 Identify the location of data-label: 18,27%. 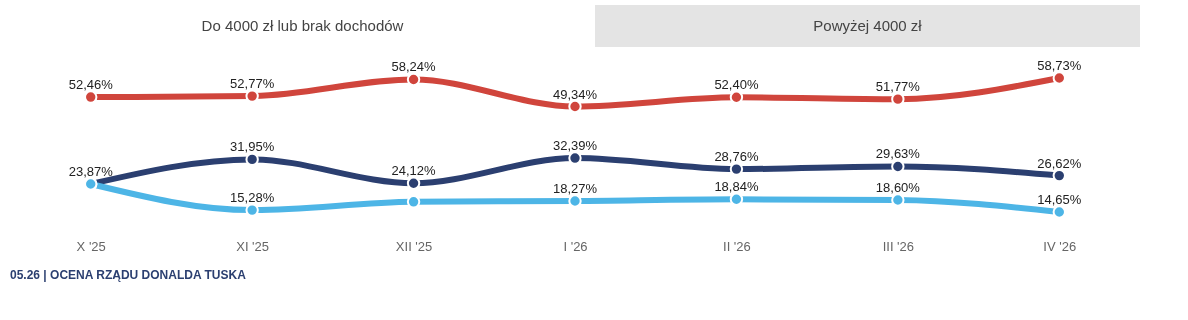
(575, 188).